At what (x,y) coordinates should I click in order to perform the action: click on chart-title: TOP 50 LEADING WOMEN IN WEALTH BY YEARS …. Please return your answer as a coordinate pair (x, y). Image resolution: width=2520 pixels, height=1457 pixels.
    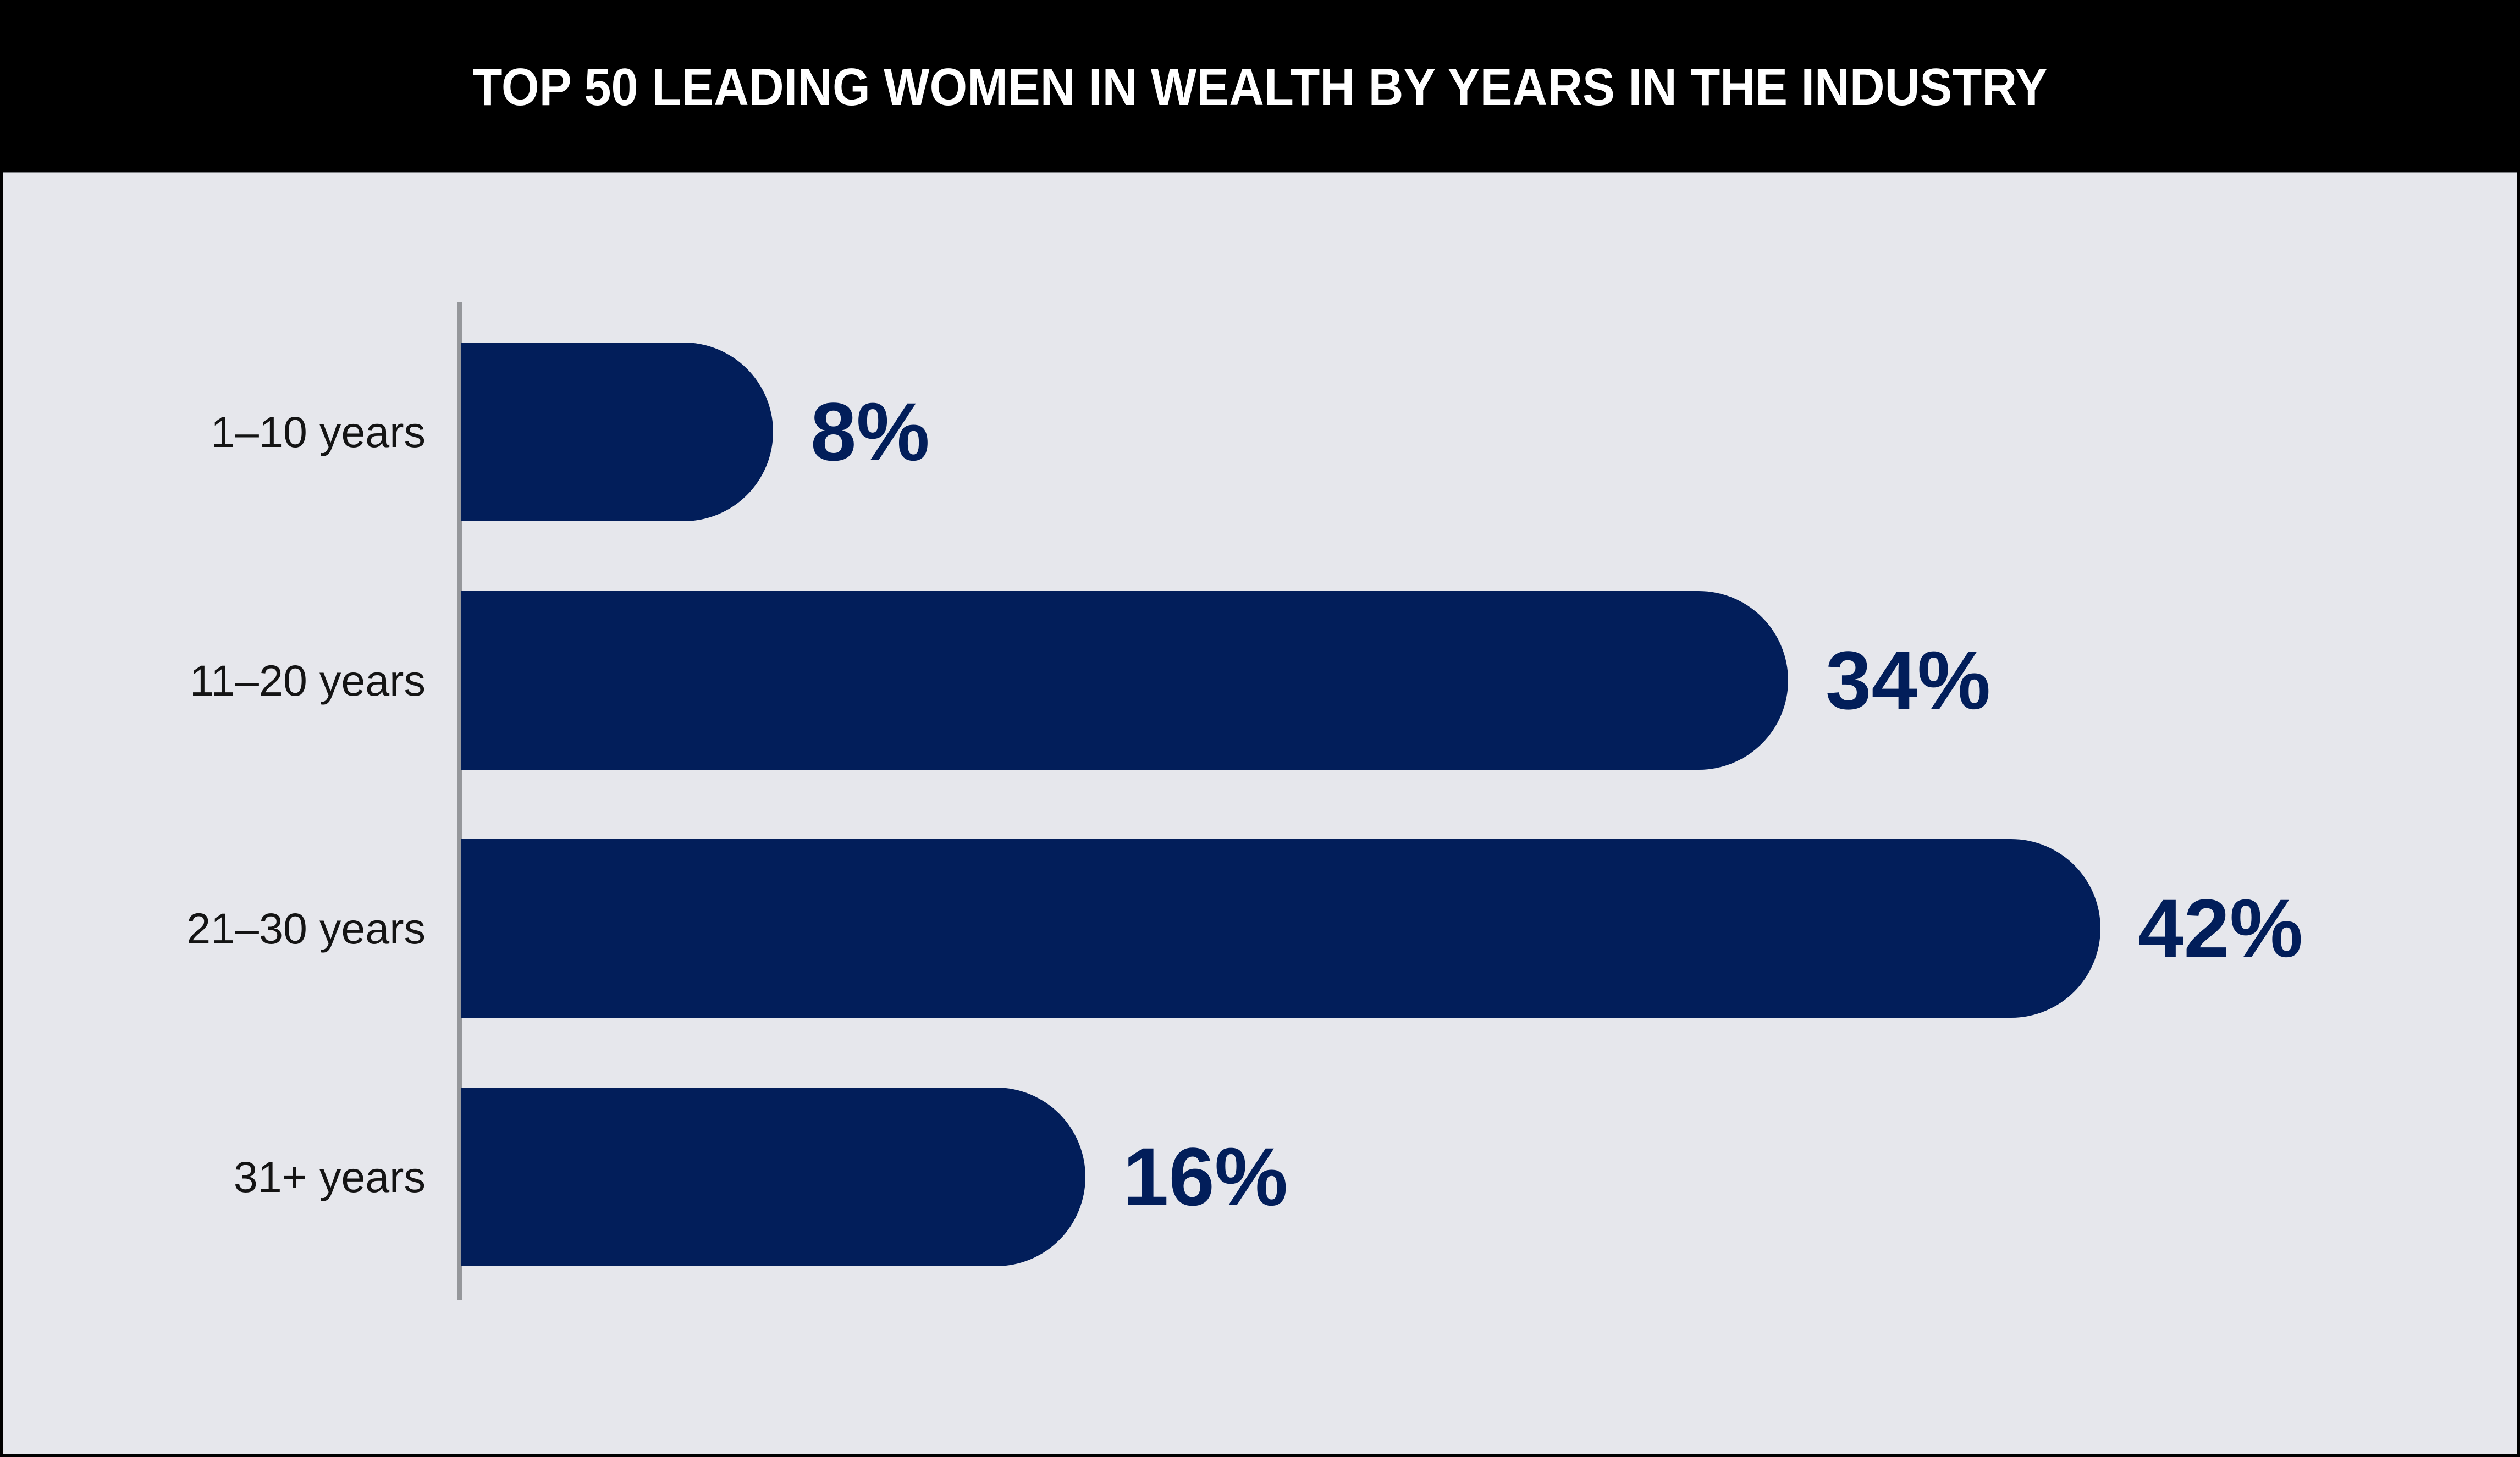
    Looking at the image, I should click on (1260, 87).